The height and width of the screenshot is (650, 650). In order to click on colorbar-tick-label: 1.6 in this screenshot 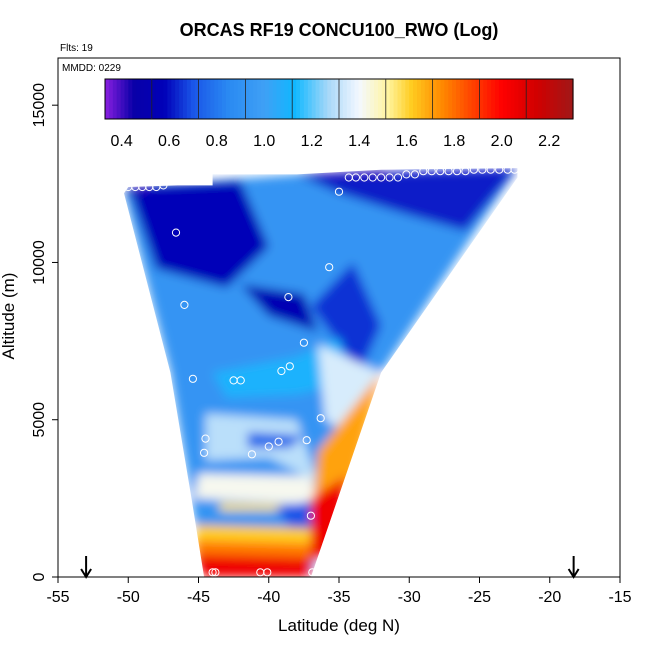, I will do `click(407, 141)`.